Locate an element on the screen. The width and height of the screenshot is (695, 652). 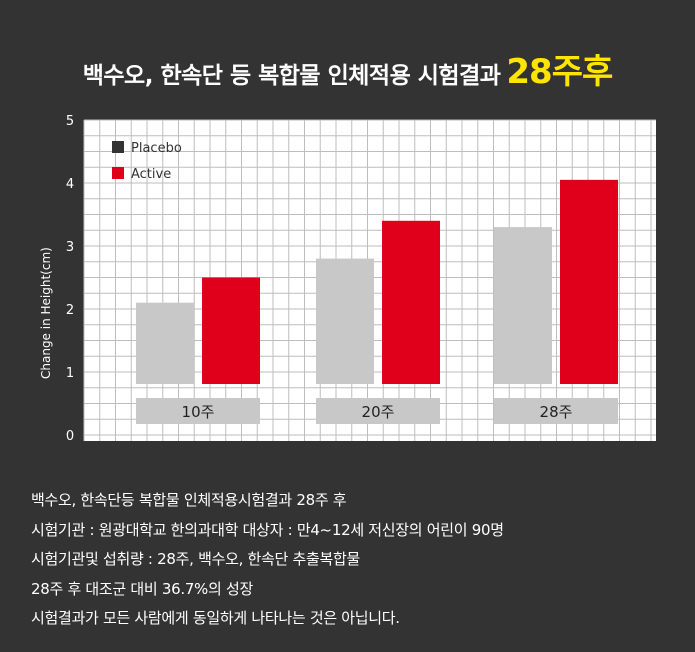
legend-swatch-active is located at coordinates (118, 173).